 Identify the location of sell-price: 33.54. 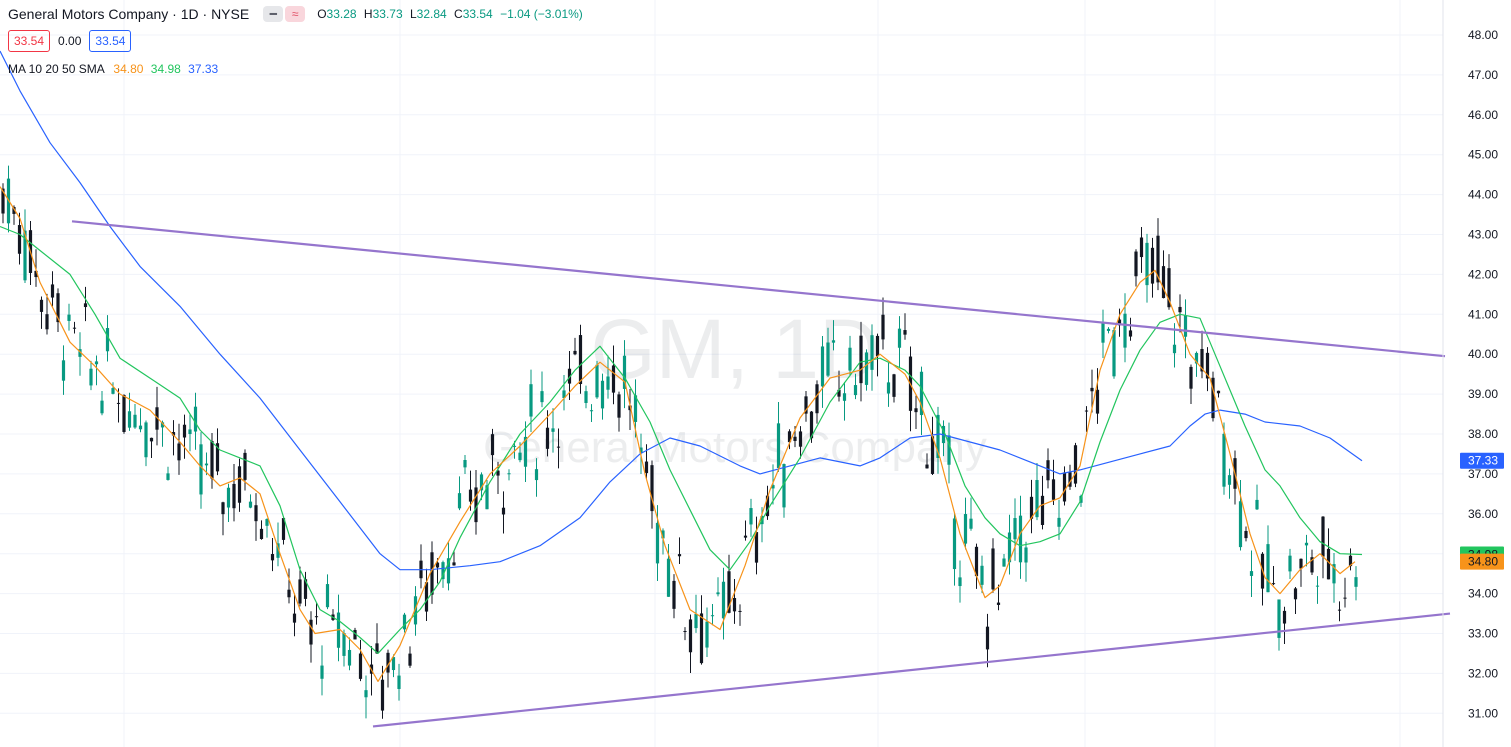
(29, 41).